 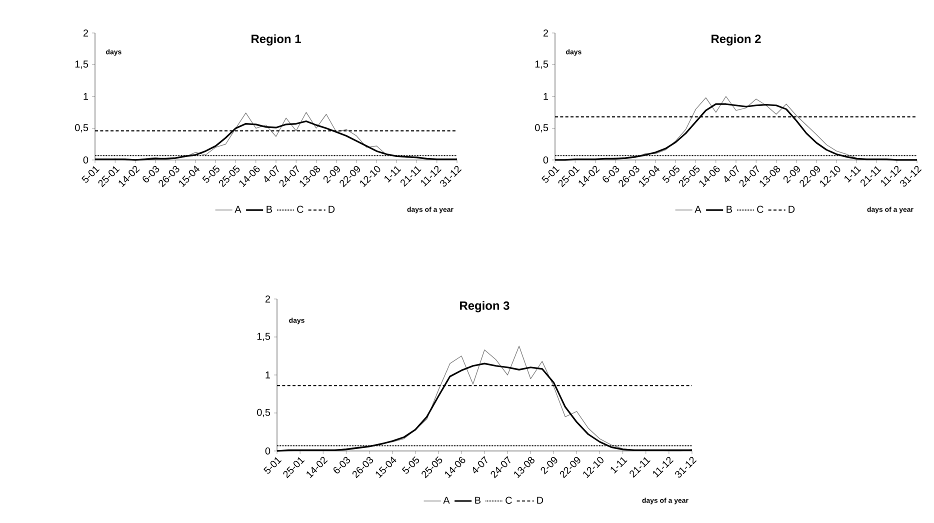 What do you see at coordinates (736, 40) in the screenshot?
I see `chart-title: Region 2` at bounding box center [736, 40].